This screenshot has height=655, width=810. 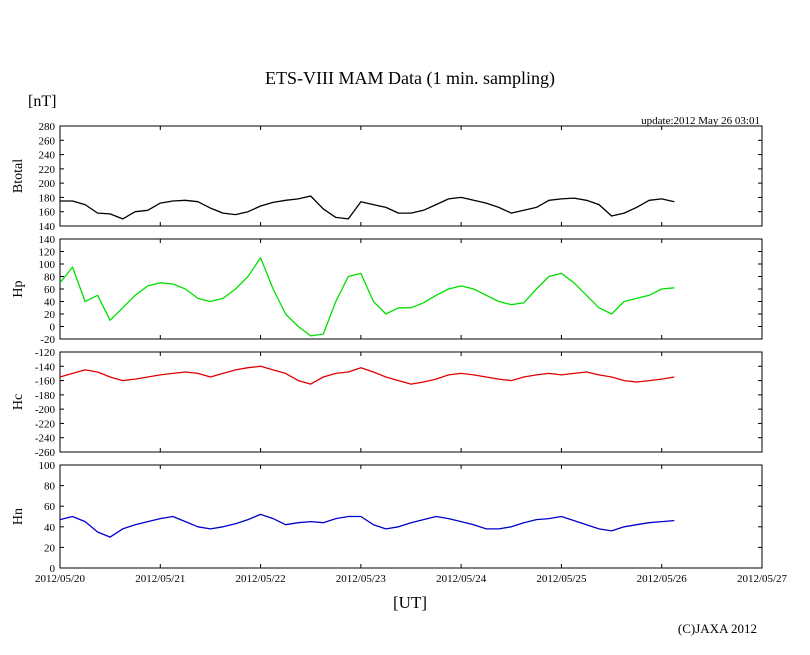 I want to click on y-tick-label: -20, so click(x=47, y=340).